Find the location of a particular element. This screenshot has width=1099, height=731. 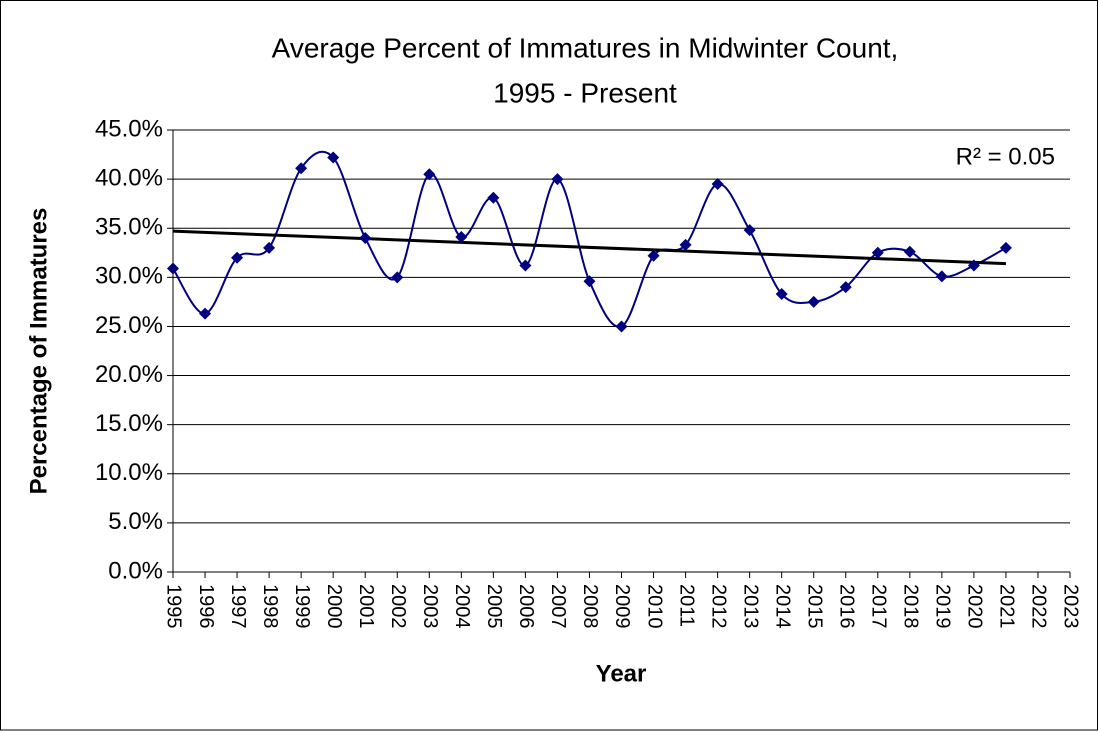

x-tick-label: 2017 is located at coordinates (879, 606).